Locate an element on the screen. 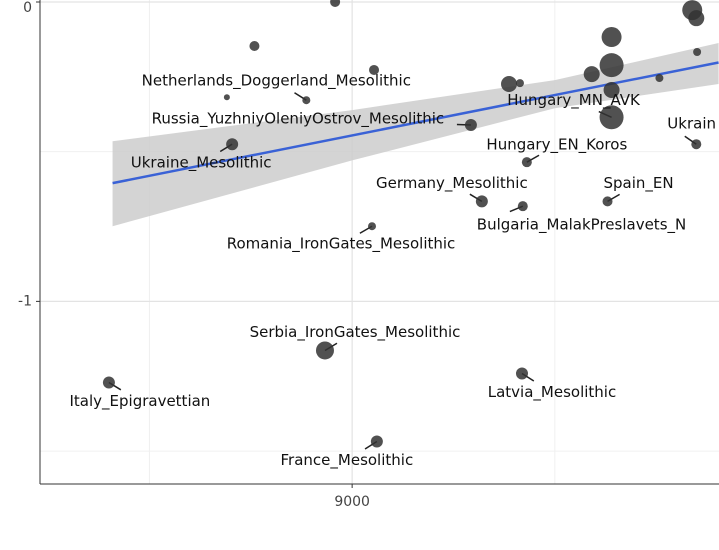 The height and width of the screenshot is (550, 719). point-label: Latvia_Mesolithic is located at coordinates (552, 392).